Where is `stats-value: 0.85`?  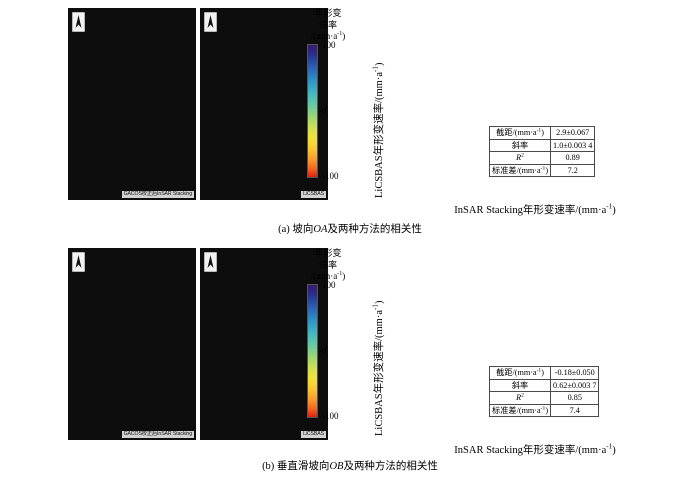 stats-value: 0.85 is located at coordinates (575, 398).